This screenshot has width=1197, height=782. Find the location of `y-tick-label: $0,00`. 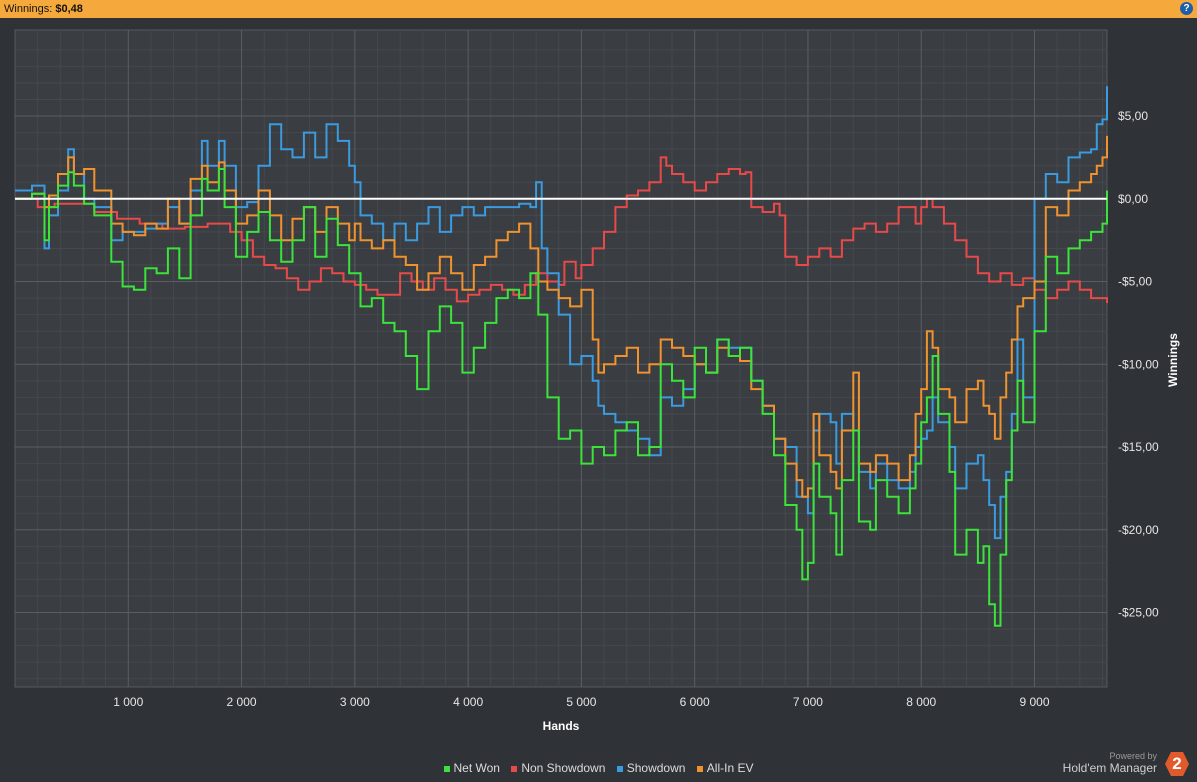

y-tick-label: $0,00 is located at coordinates (1133, 199).